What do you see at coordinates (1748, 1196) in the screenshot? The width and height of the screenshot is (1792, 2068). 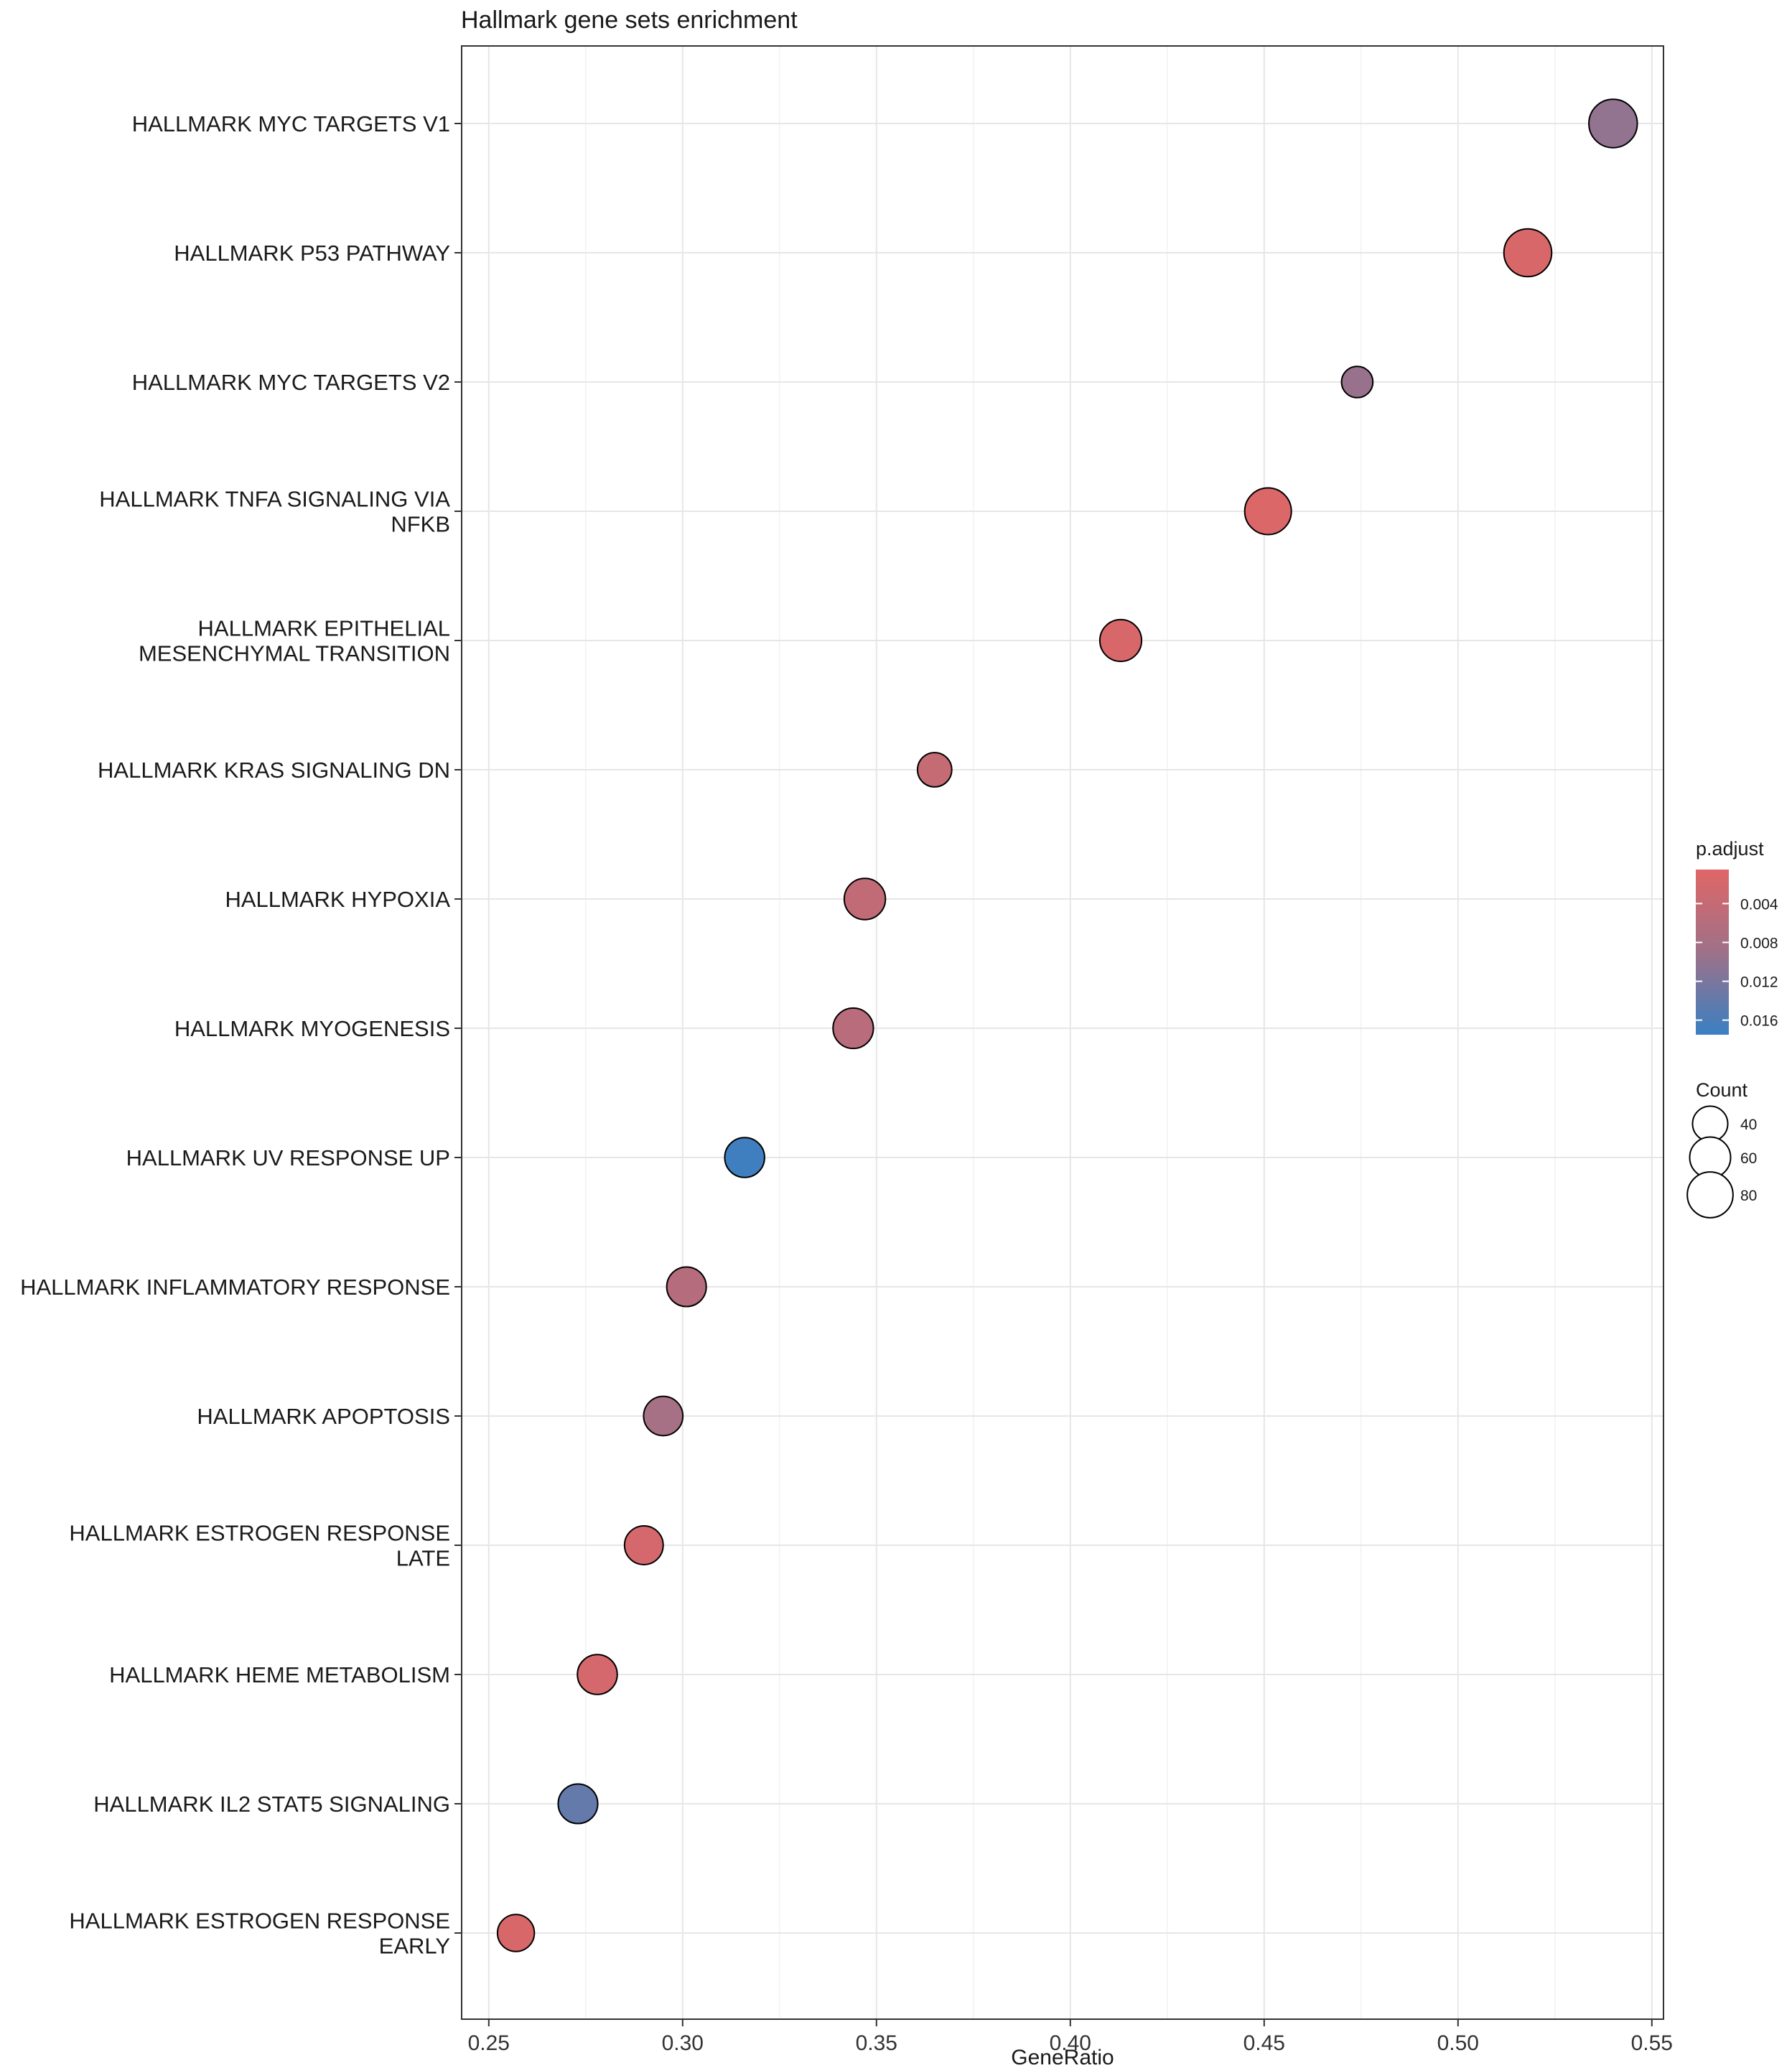 I see `count-legend-label: 80` at bounding box center [1748, 1196].